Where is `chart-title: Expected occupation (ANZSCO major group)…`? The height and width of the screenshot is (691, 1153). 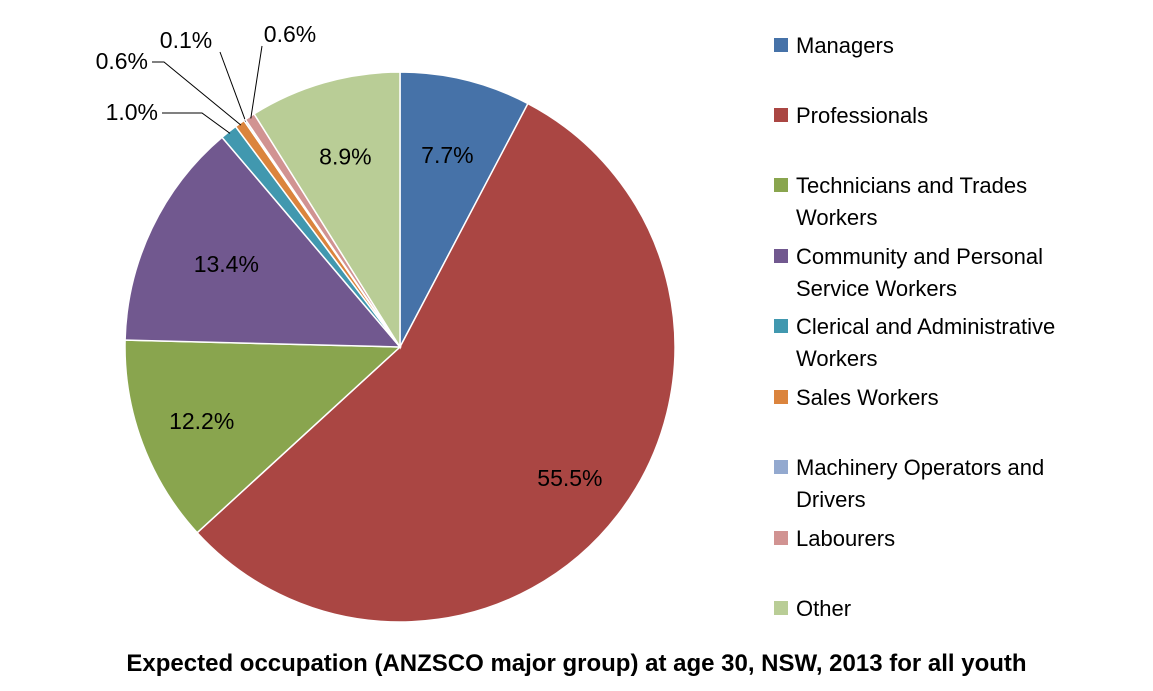
chart-title: Expected occupation (ANZSCO major group)… is located at coordinates (576, 663).